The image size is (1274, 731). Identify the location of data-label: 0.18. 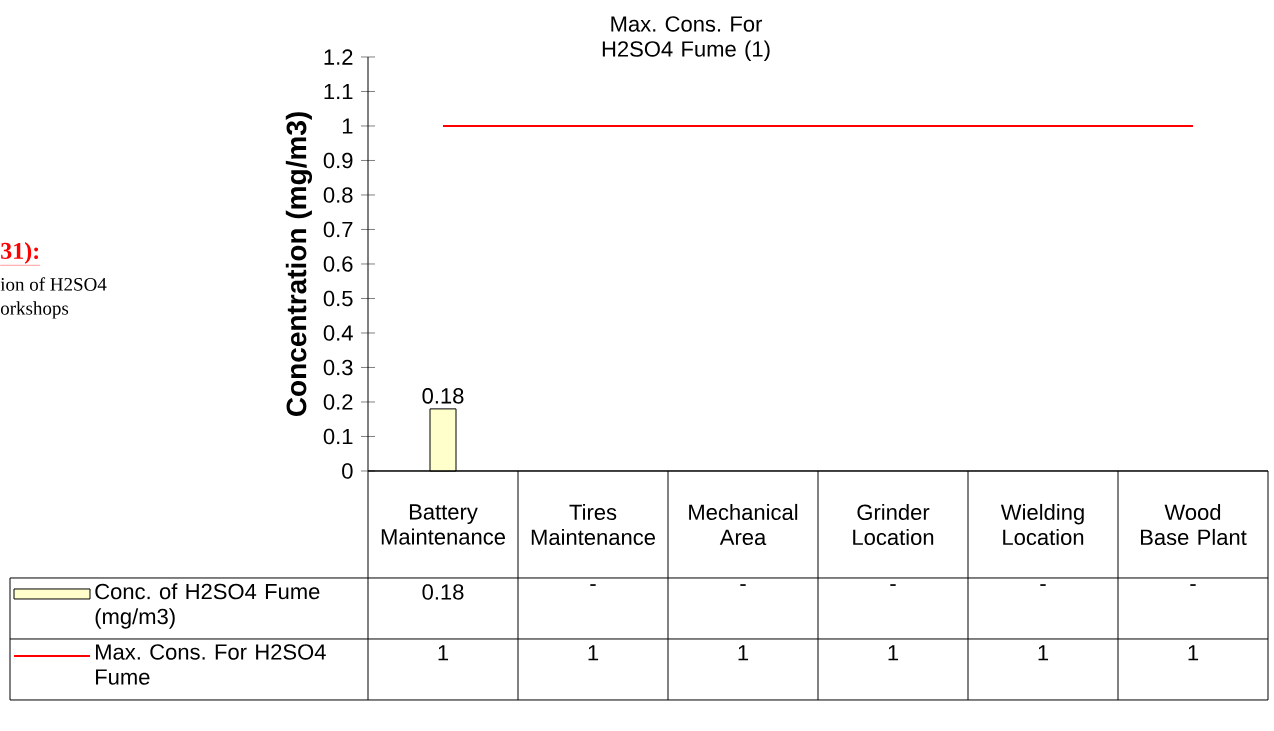
(443, 396).